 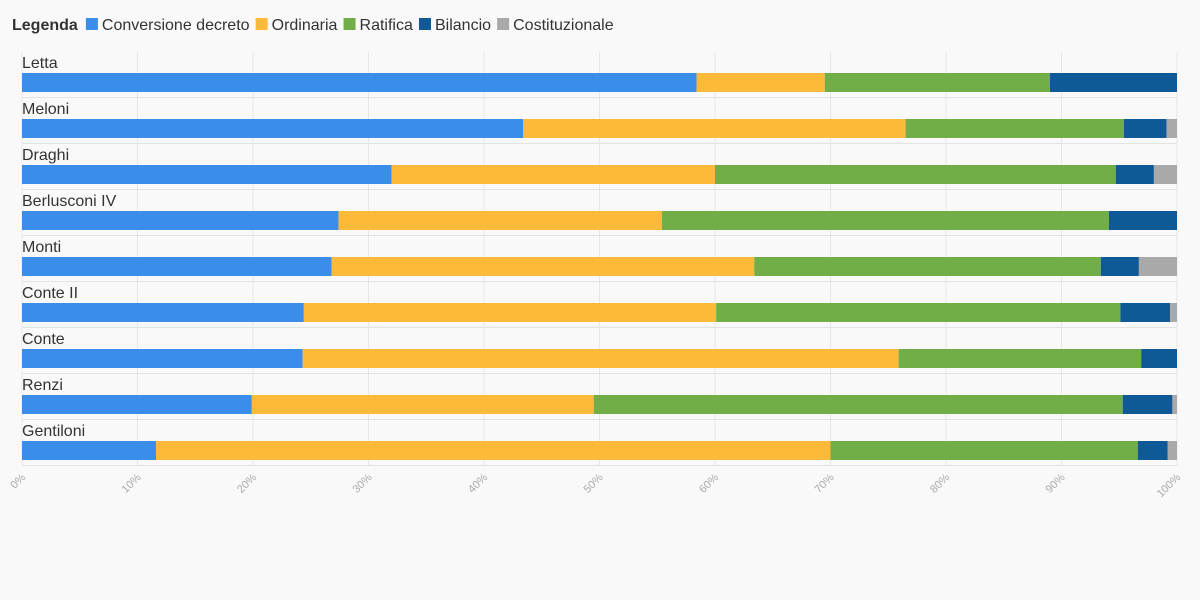 I want to click on bar-row-conte: Conte, so click(x=599, y=352).